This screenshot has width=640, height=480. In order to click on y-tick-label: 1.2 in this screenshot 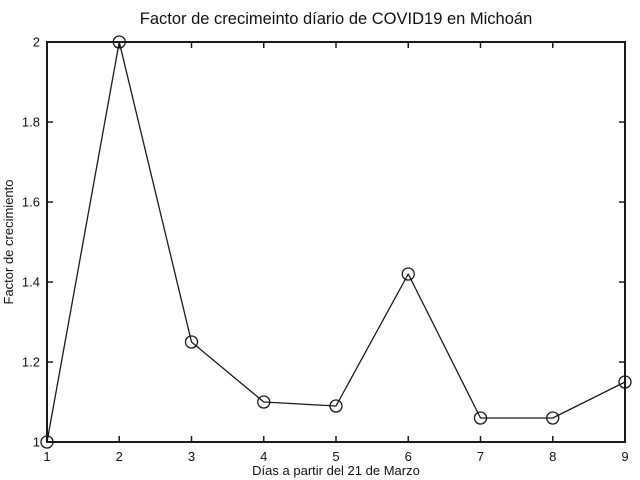, I will do `click(31, 362)`.